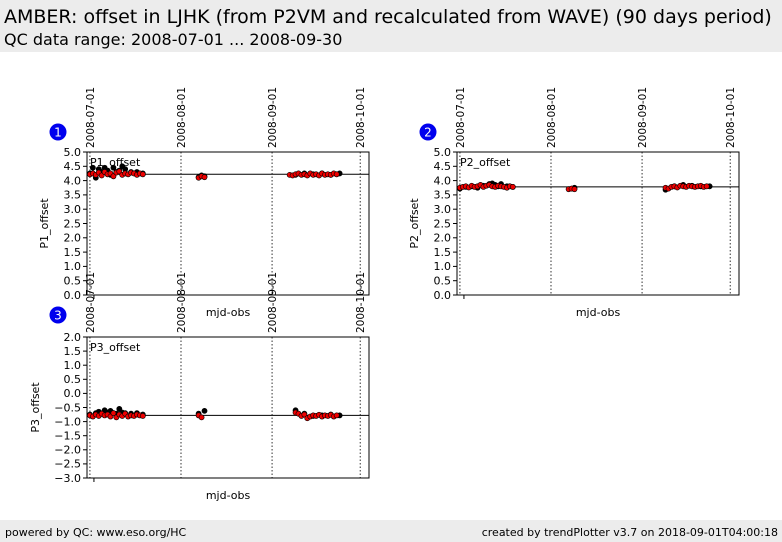 The image size is (782, 542). What do you see at coordinates (67, 450) in the screenshot?
I see `y-tick-label: −2.0` at bounding box center [67, 450].